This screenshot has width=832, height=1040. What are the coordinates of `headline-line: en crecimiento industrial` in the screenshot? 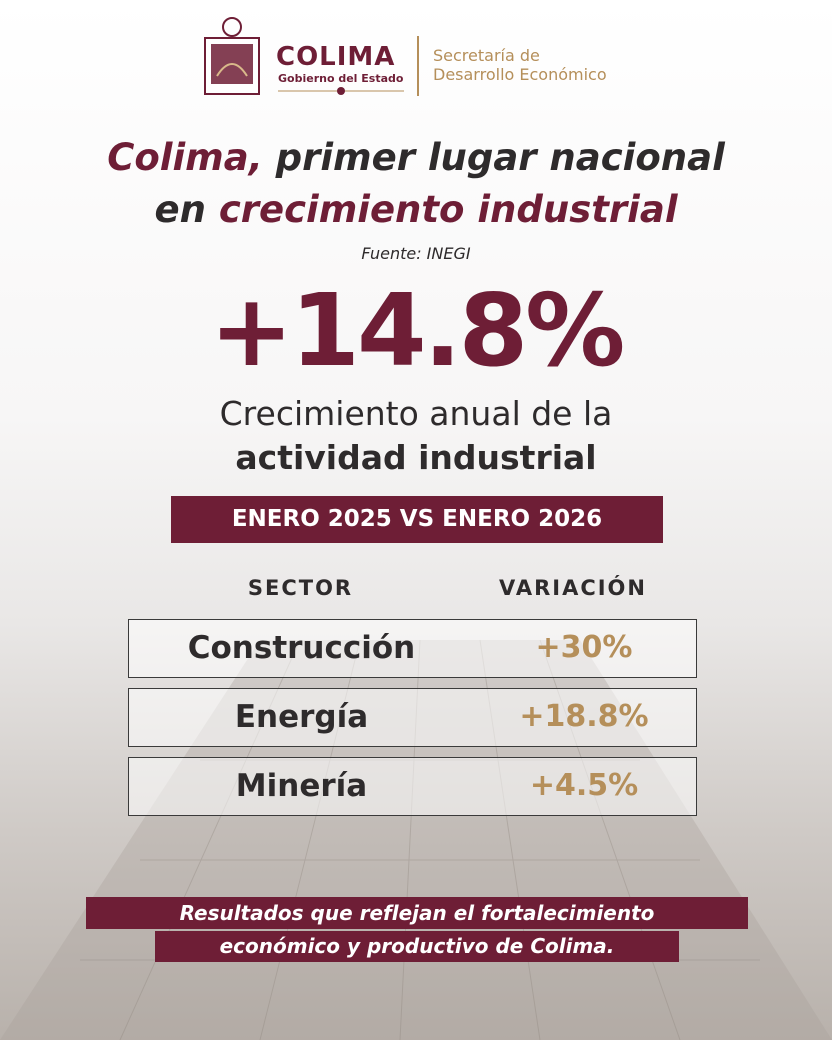 It's located at (416, 210).